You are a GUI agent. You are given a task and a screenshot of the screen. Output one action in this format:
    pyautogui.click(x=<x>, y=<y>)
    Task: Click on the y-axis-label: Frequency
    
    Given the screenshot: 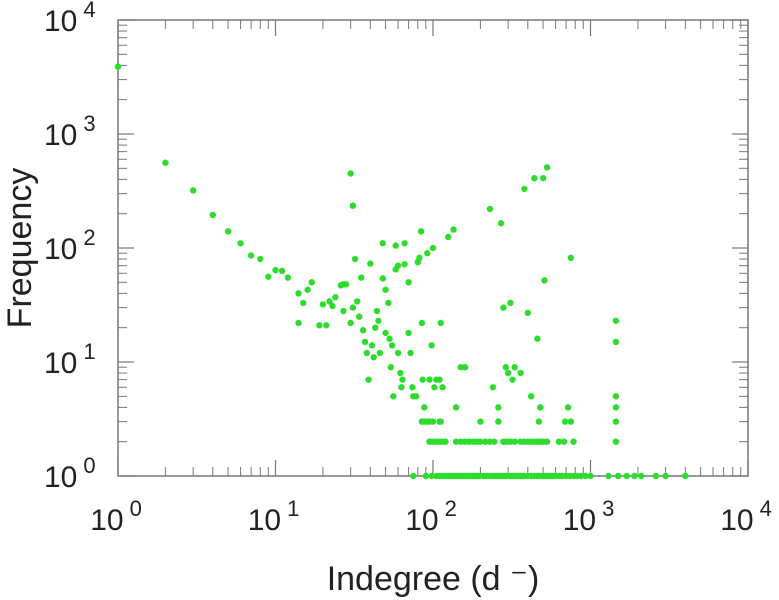 What is the action you would take?
    pyautogui.click(x=20, y=248)
    